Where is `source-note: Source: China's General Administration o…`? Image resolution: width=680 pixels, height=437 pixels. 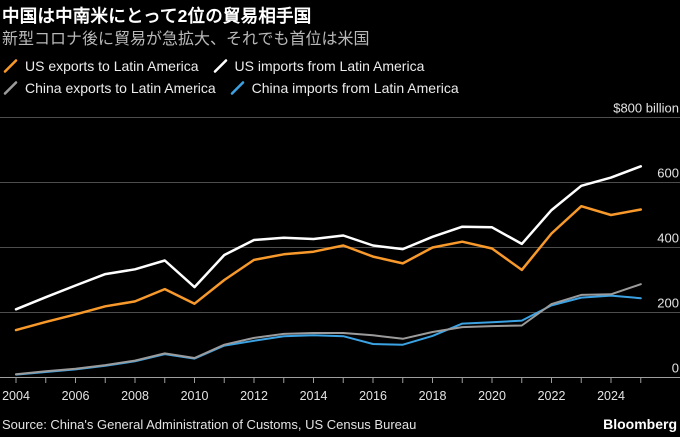
source-note: Source: China's General Administration o… is located at coordinates (209, 424).